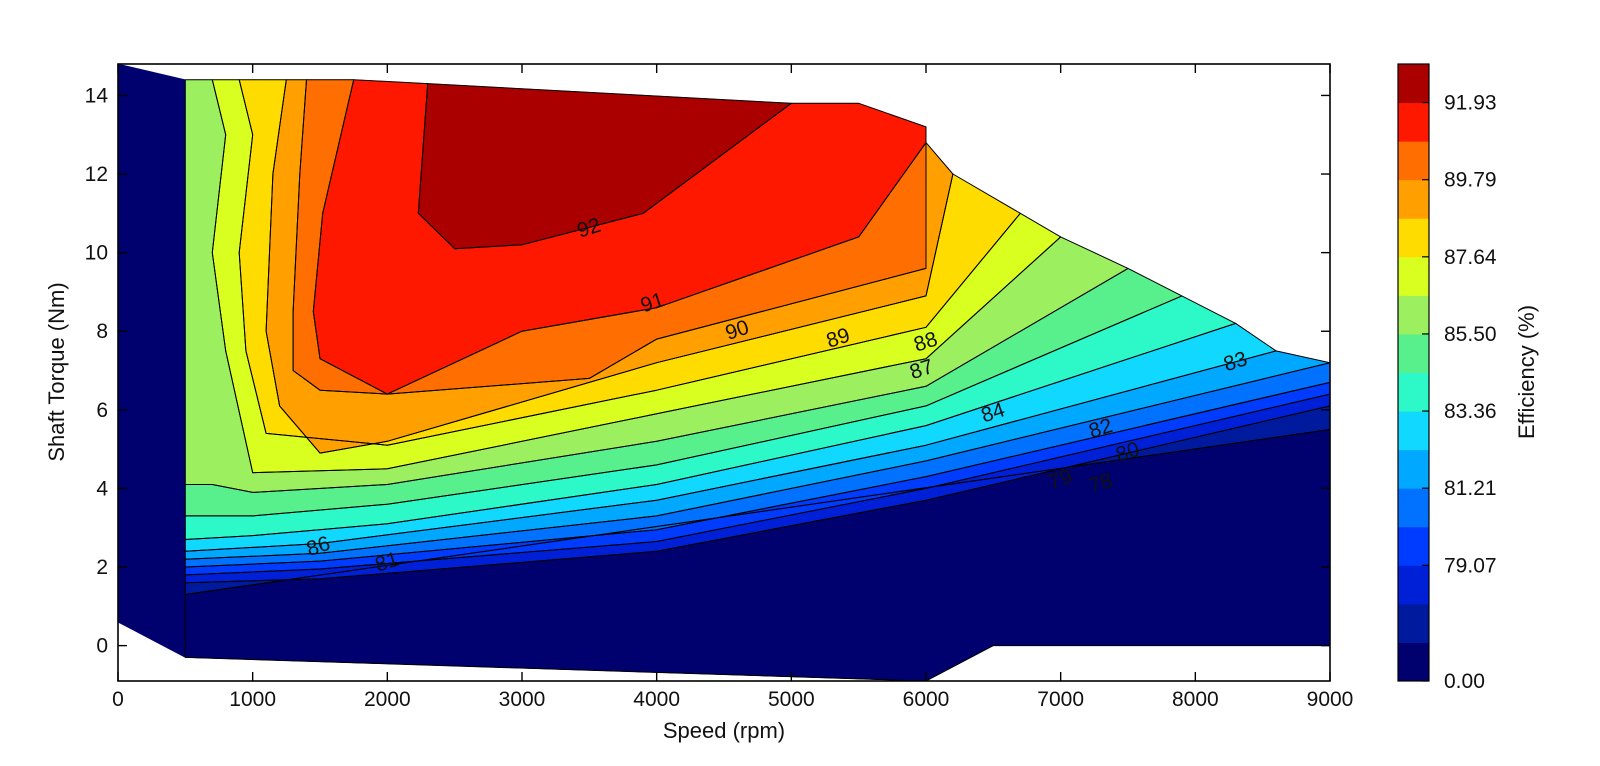 This screenshot has width=1600, height=766. Describe the element at coordinates (1470, 257) in the screenshot. I see `colorbar-tick-label: 87.64` at that location.